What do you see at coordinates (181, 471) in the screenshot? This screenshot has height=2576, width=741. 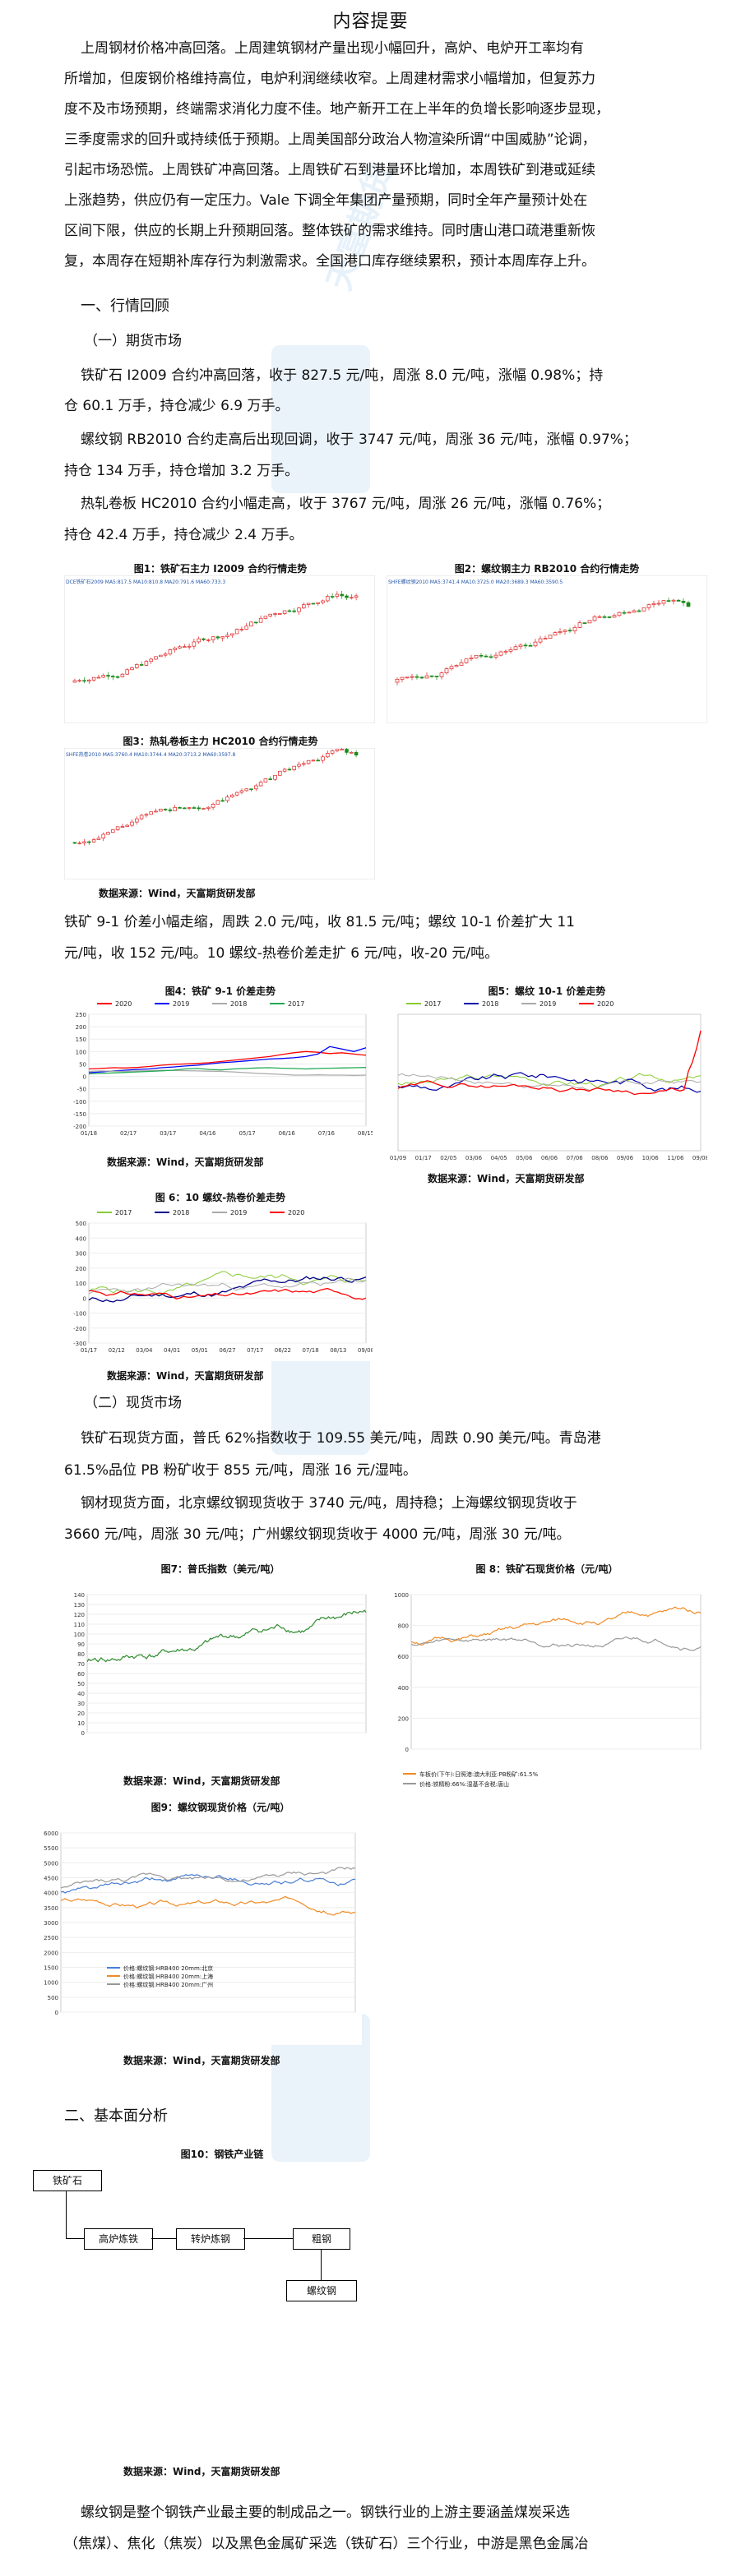 I see `futures-line: 持仓 134 万手，持仓增加 3.2 万手。` at bounding box center [181, 471].